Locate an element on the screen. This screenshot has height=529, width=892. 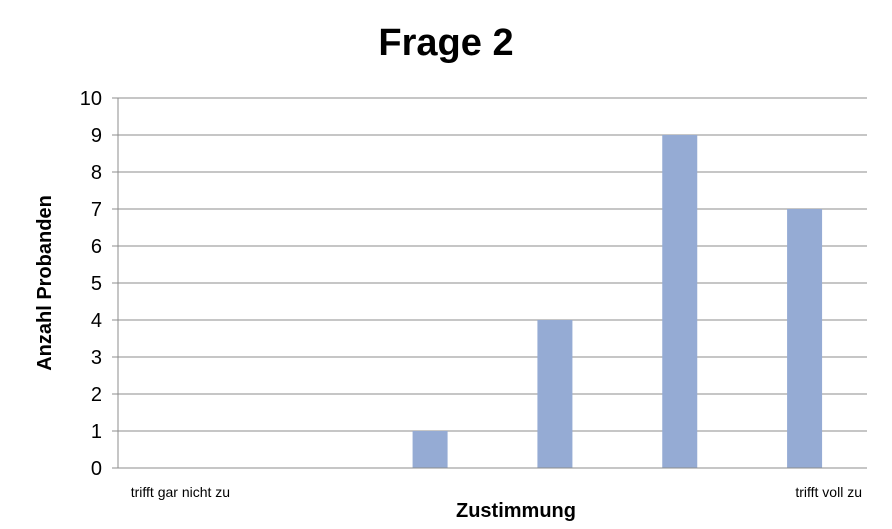
y-tick-label: 2 is located at coordinates (96, 395).